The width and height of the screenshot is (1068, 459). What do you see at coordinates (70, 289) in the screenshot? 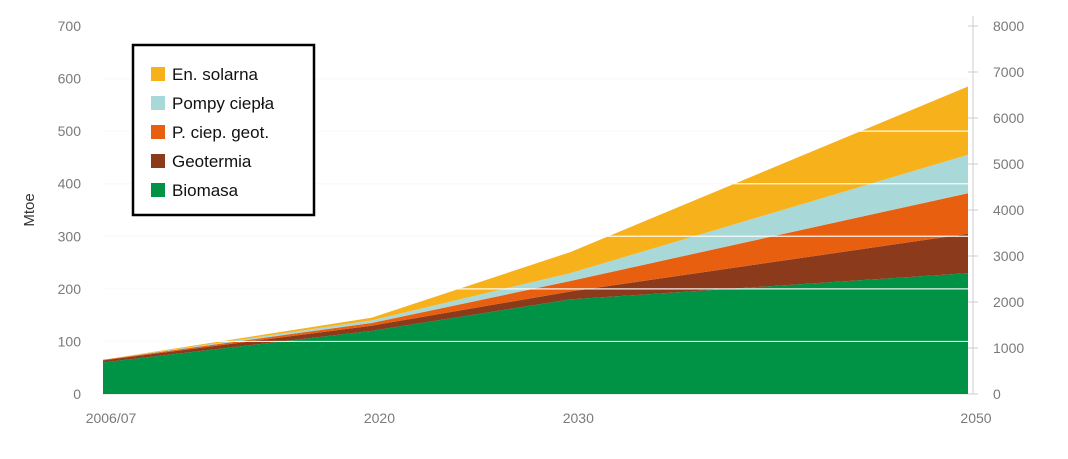
I see `left-tick-label: 200` at bounding box center [70, 289].